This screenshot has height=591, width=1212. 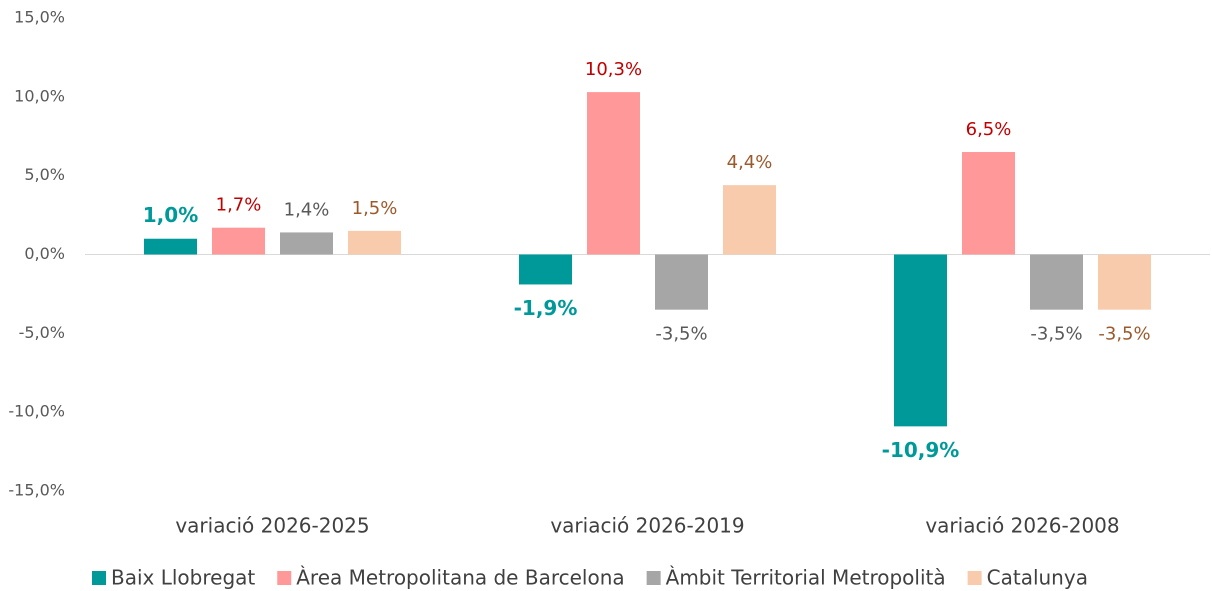 I want to click on y-tick-label: 15,0%, so click(x=39, y=17).